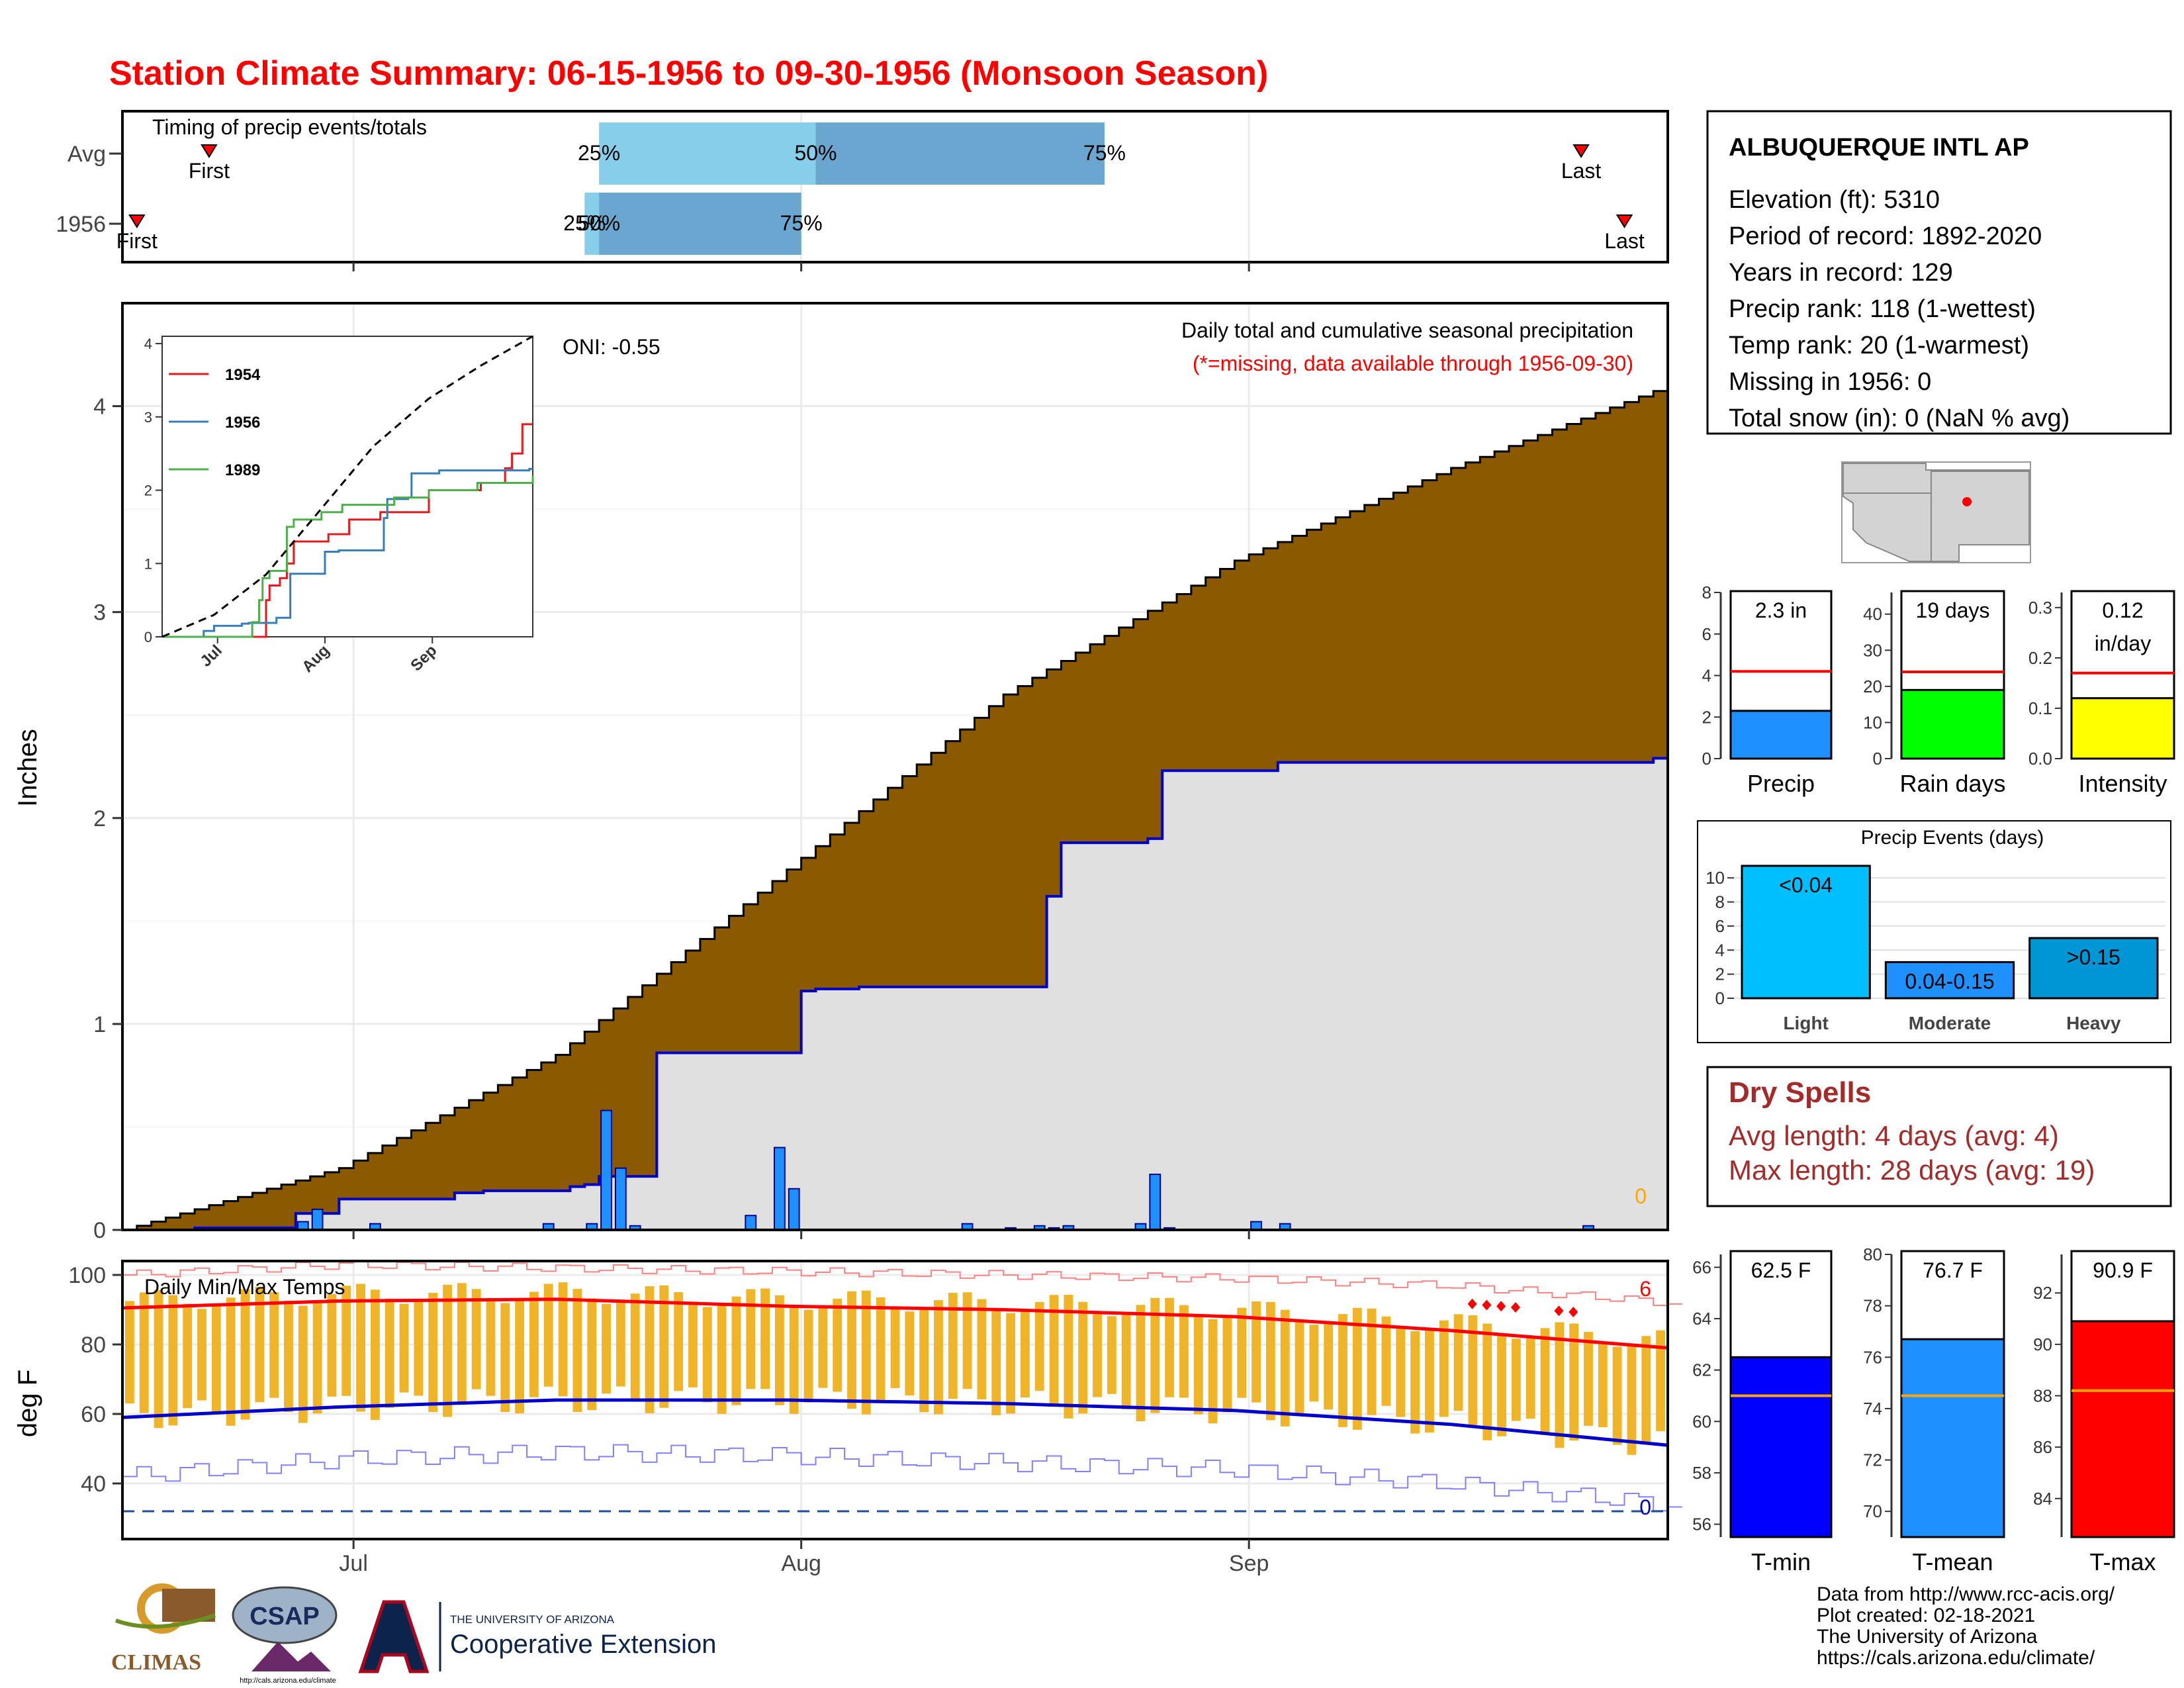 Image resolution: width=2184 pixels, height=1688 pixels. Describe the element at coordinates (1966, 1594) in the screenshot. I see `footer-line: Data from http://www.rcc-acis.org/` at that location.